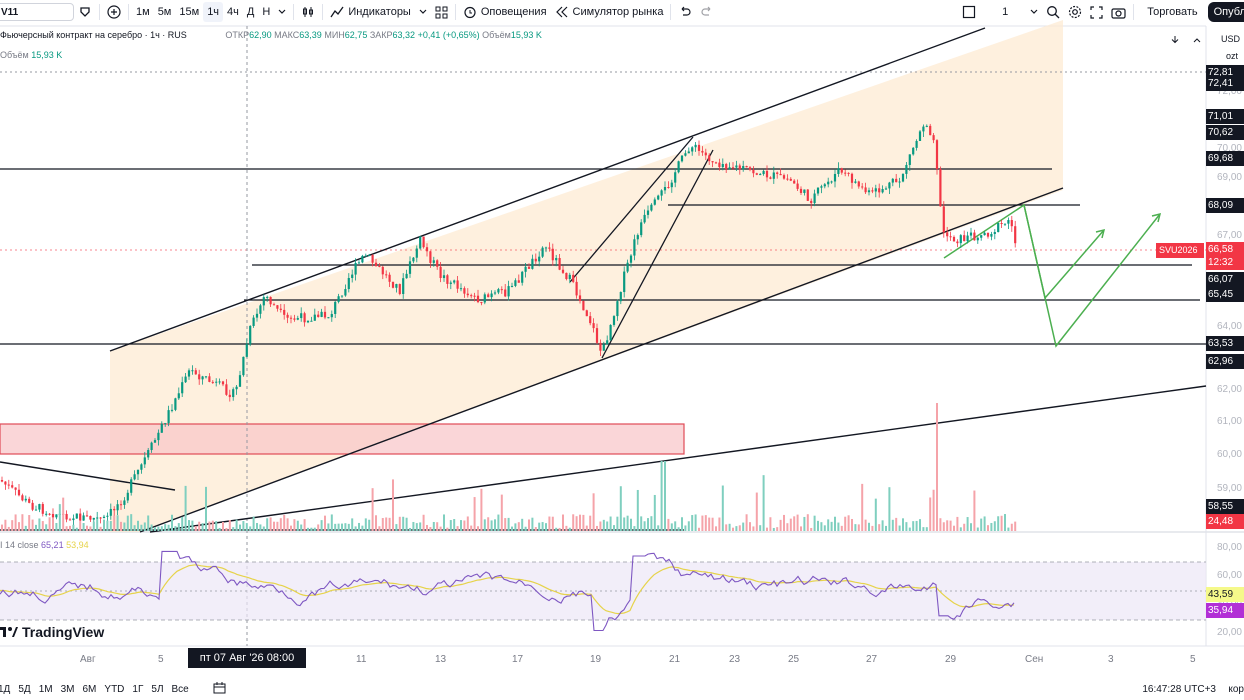  I want to click on rsi-line, so click(507, 591).